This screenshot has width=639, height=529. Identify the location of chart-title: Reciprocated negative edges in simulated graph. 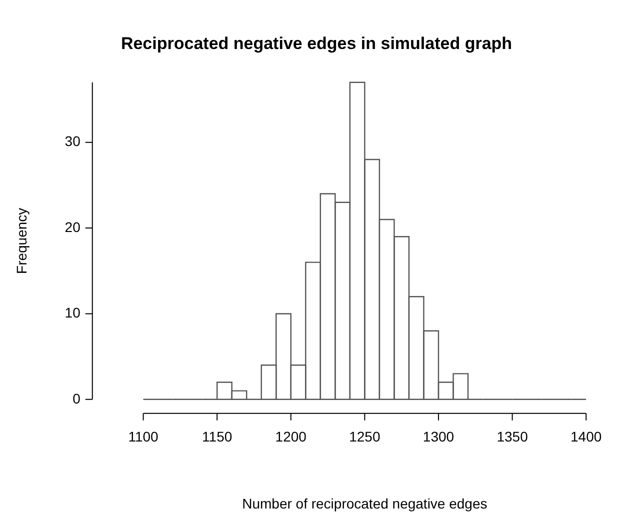
(316, 43).